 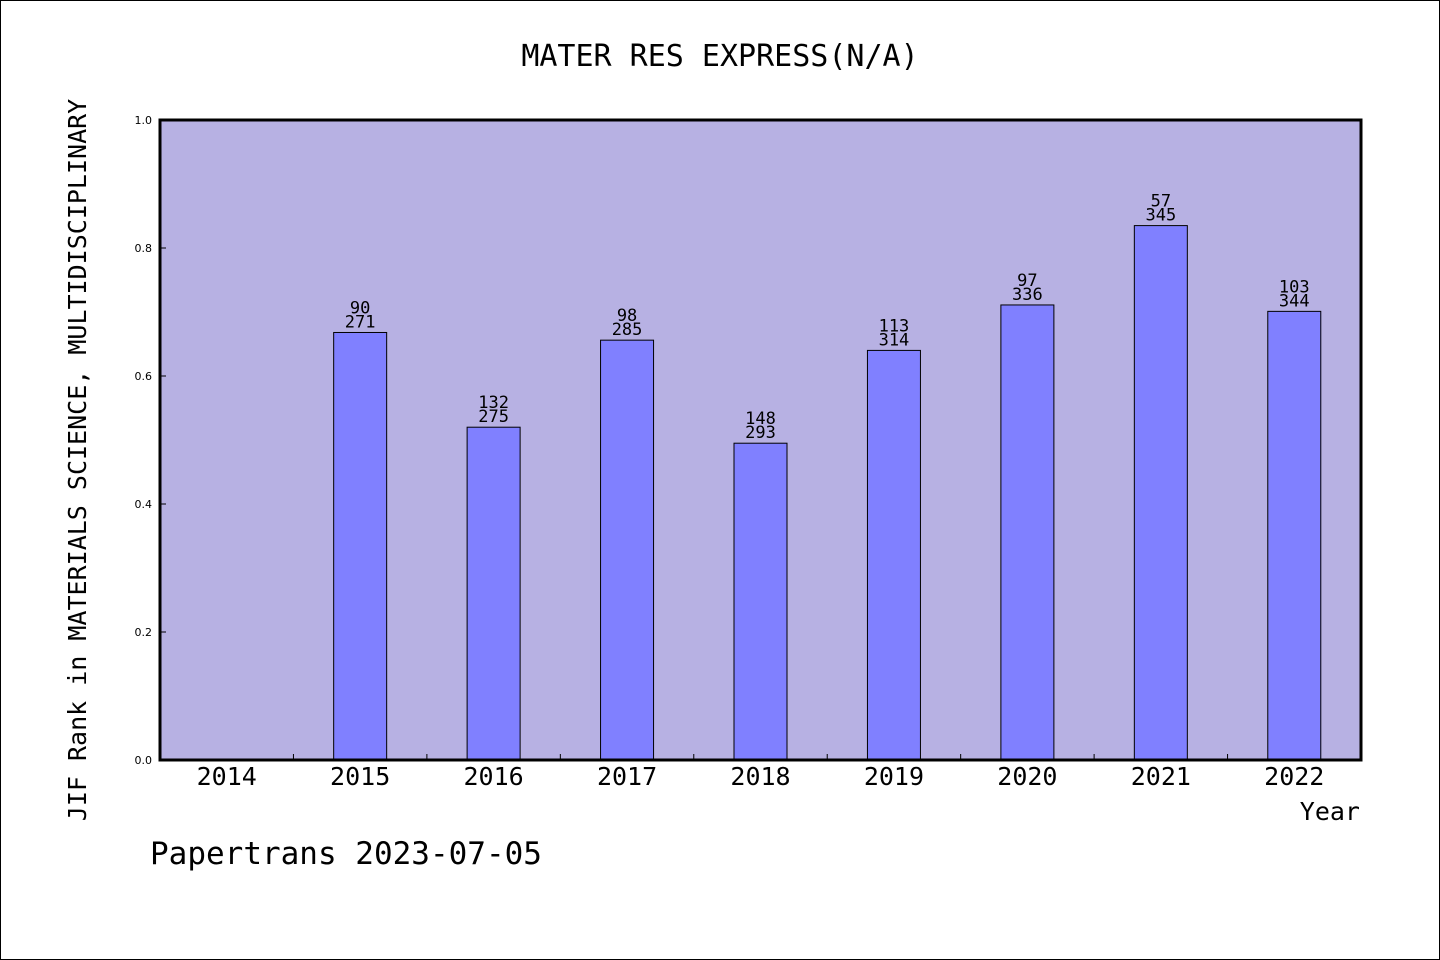 I want to click on x-tick-label: 2016, so click(x=494, y=776).